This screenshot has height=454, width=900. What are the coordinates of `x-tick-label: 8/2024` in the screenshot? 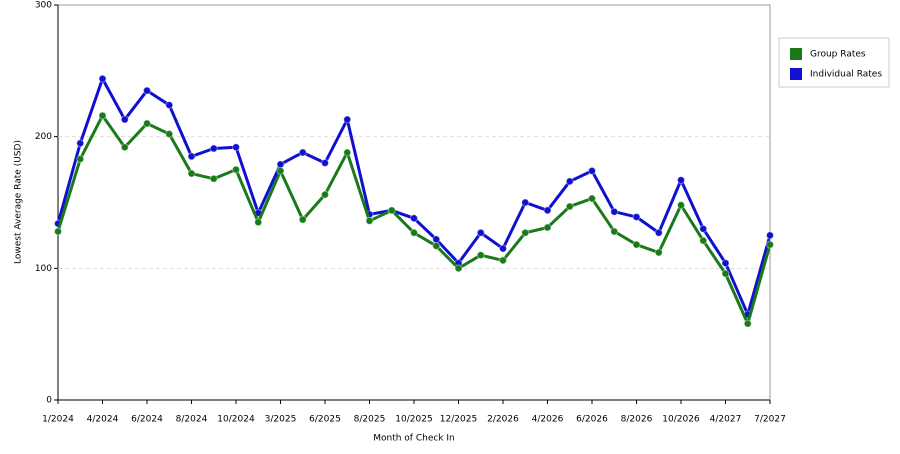 It's located at (192, 420).